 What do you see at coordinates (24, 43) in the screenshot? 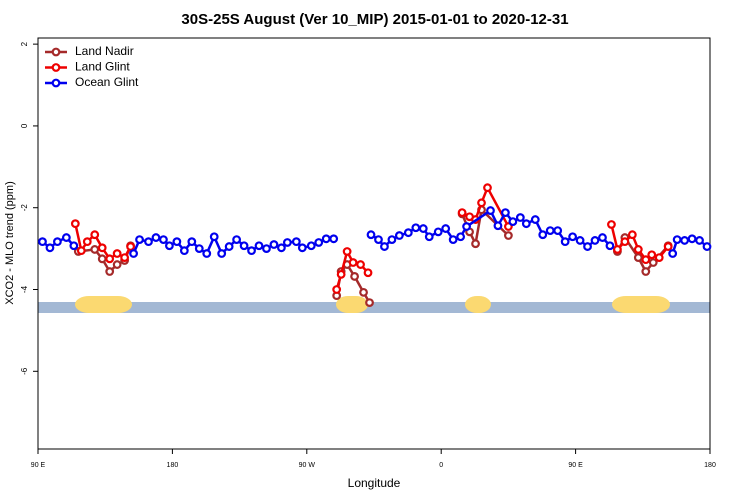
I see `y-tick-label: 2` at bounding box center [24, 43].